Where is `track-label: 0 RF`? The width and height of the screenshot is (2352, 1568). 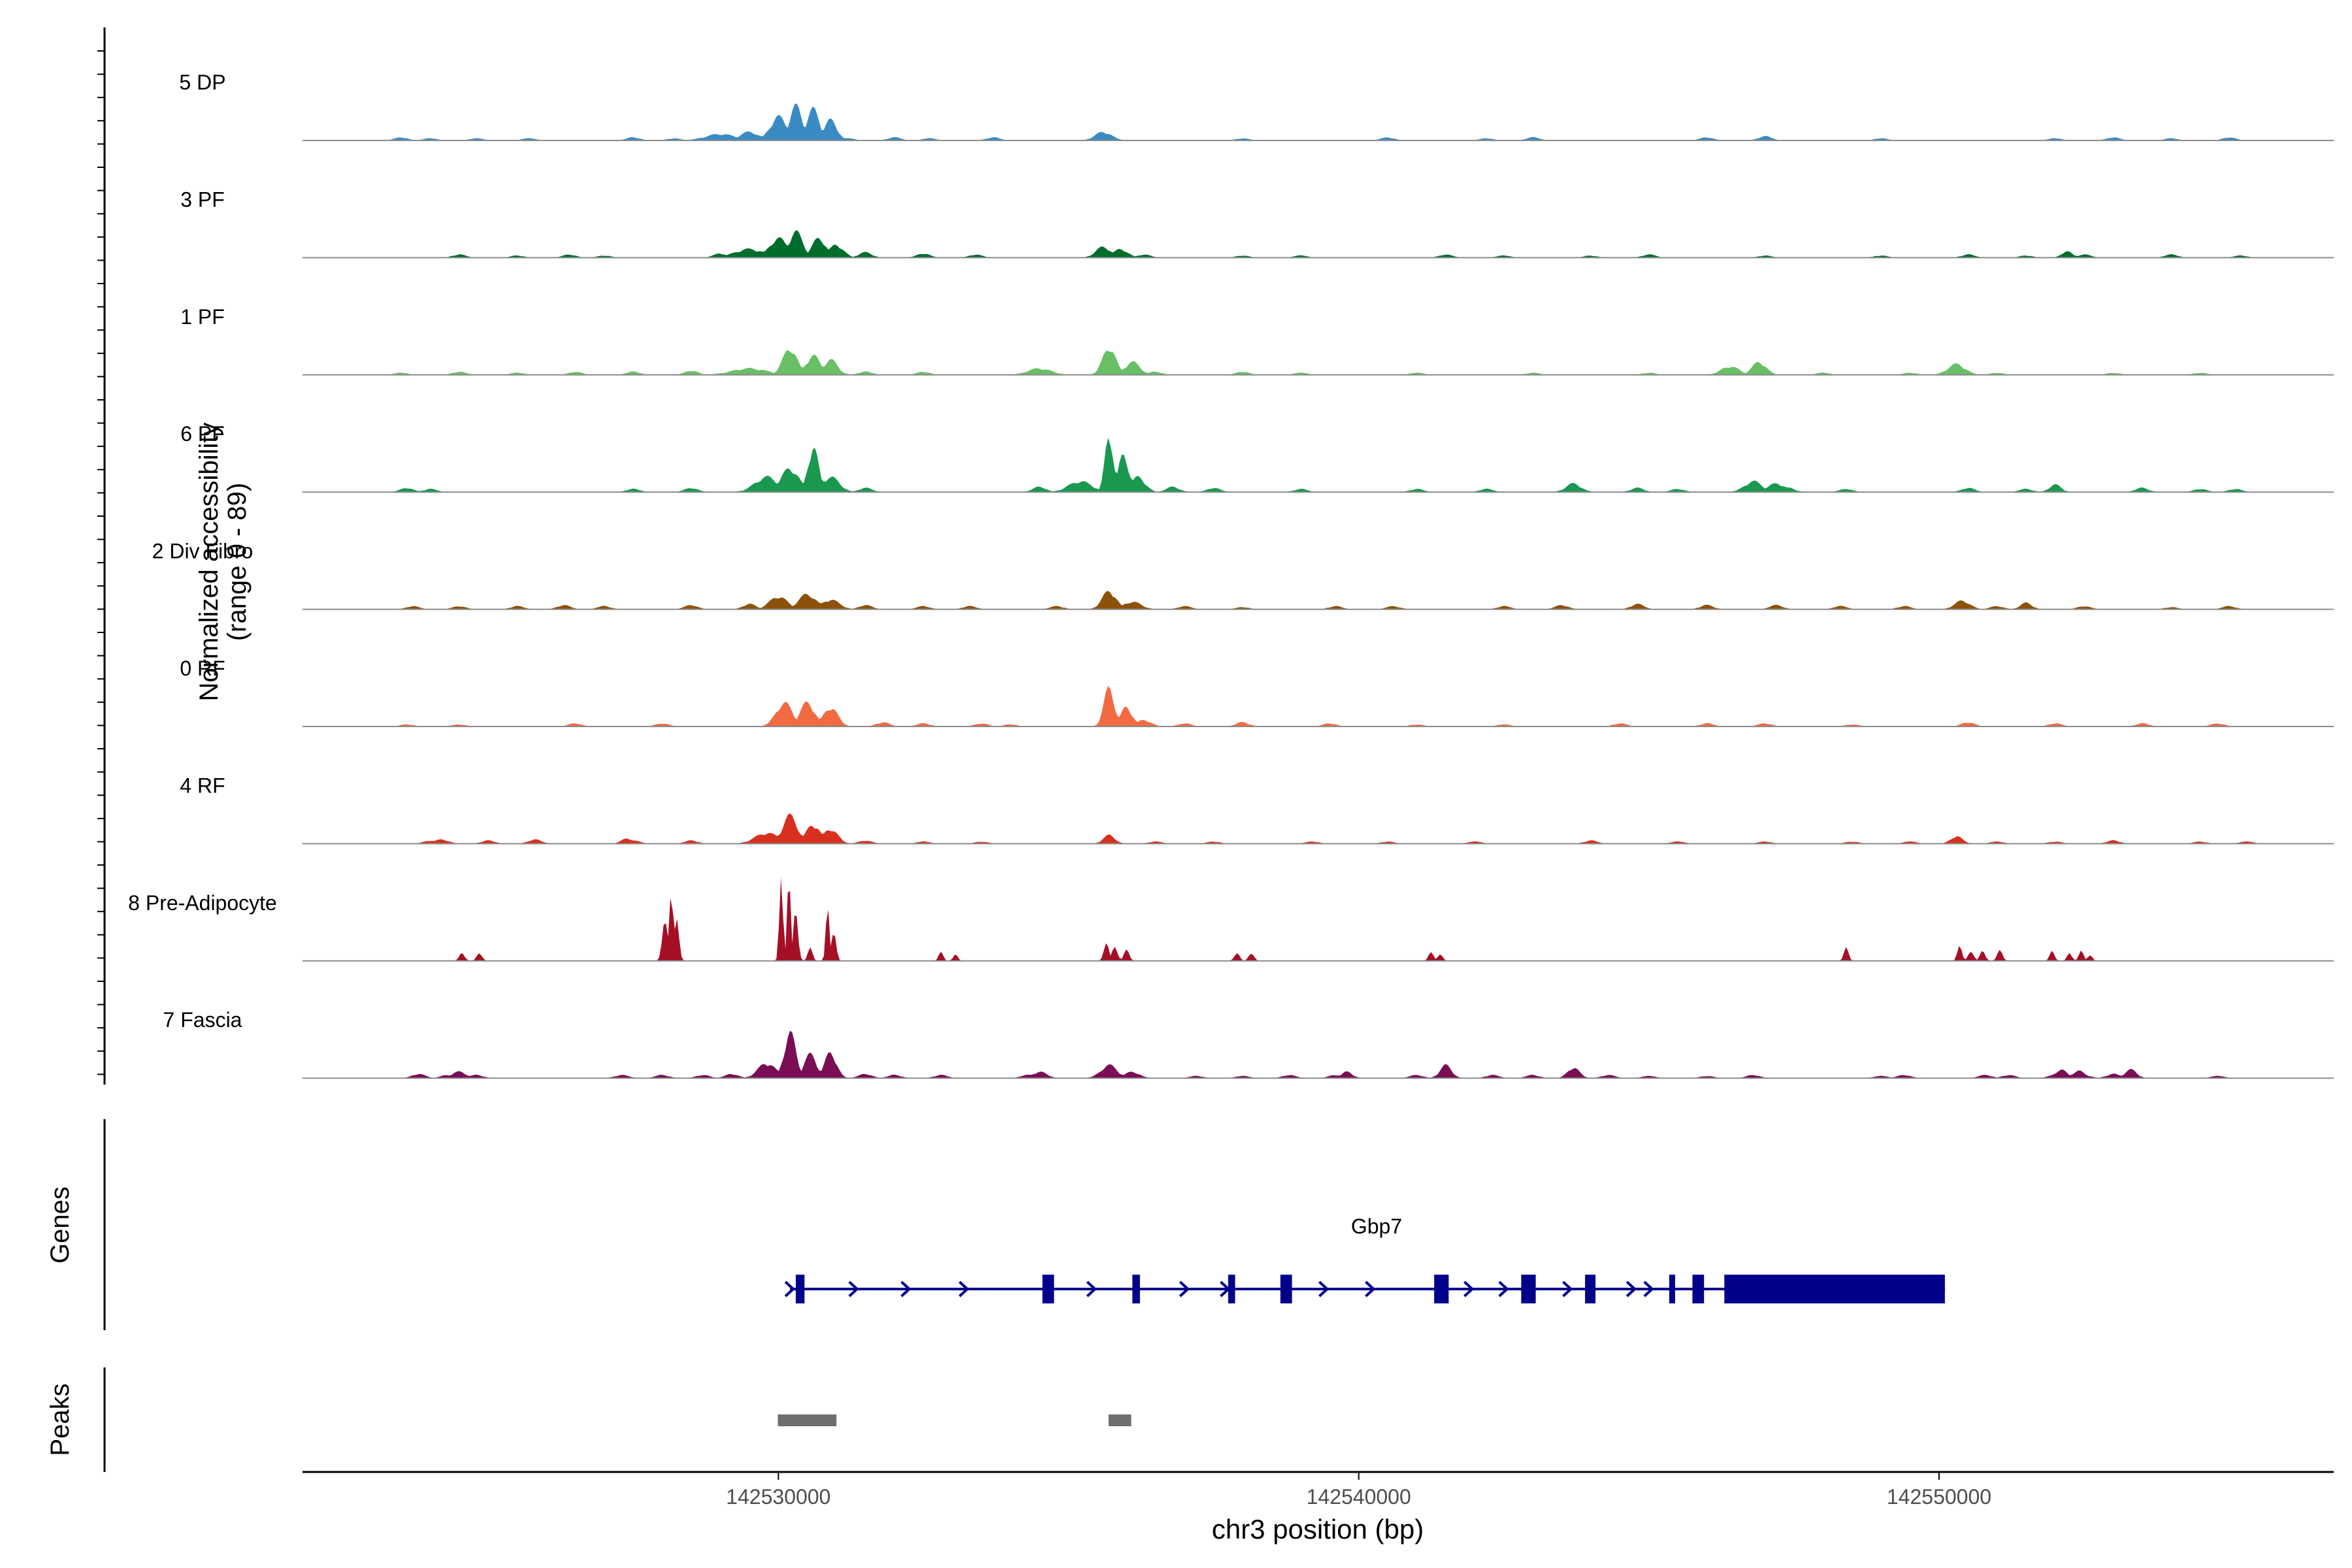 track-label: 0 RF is located at coordinates (202, 668).